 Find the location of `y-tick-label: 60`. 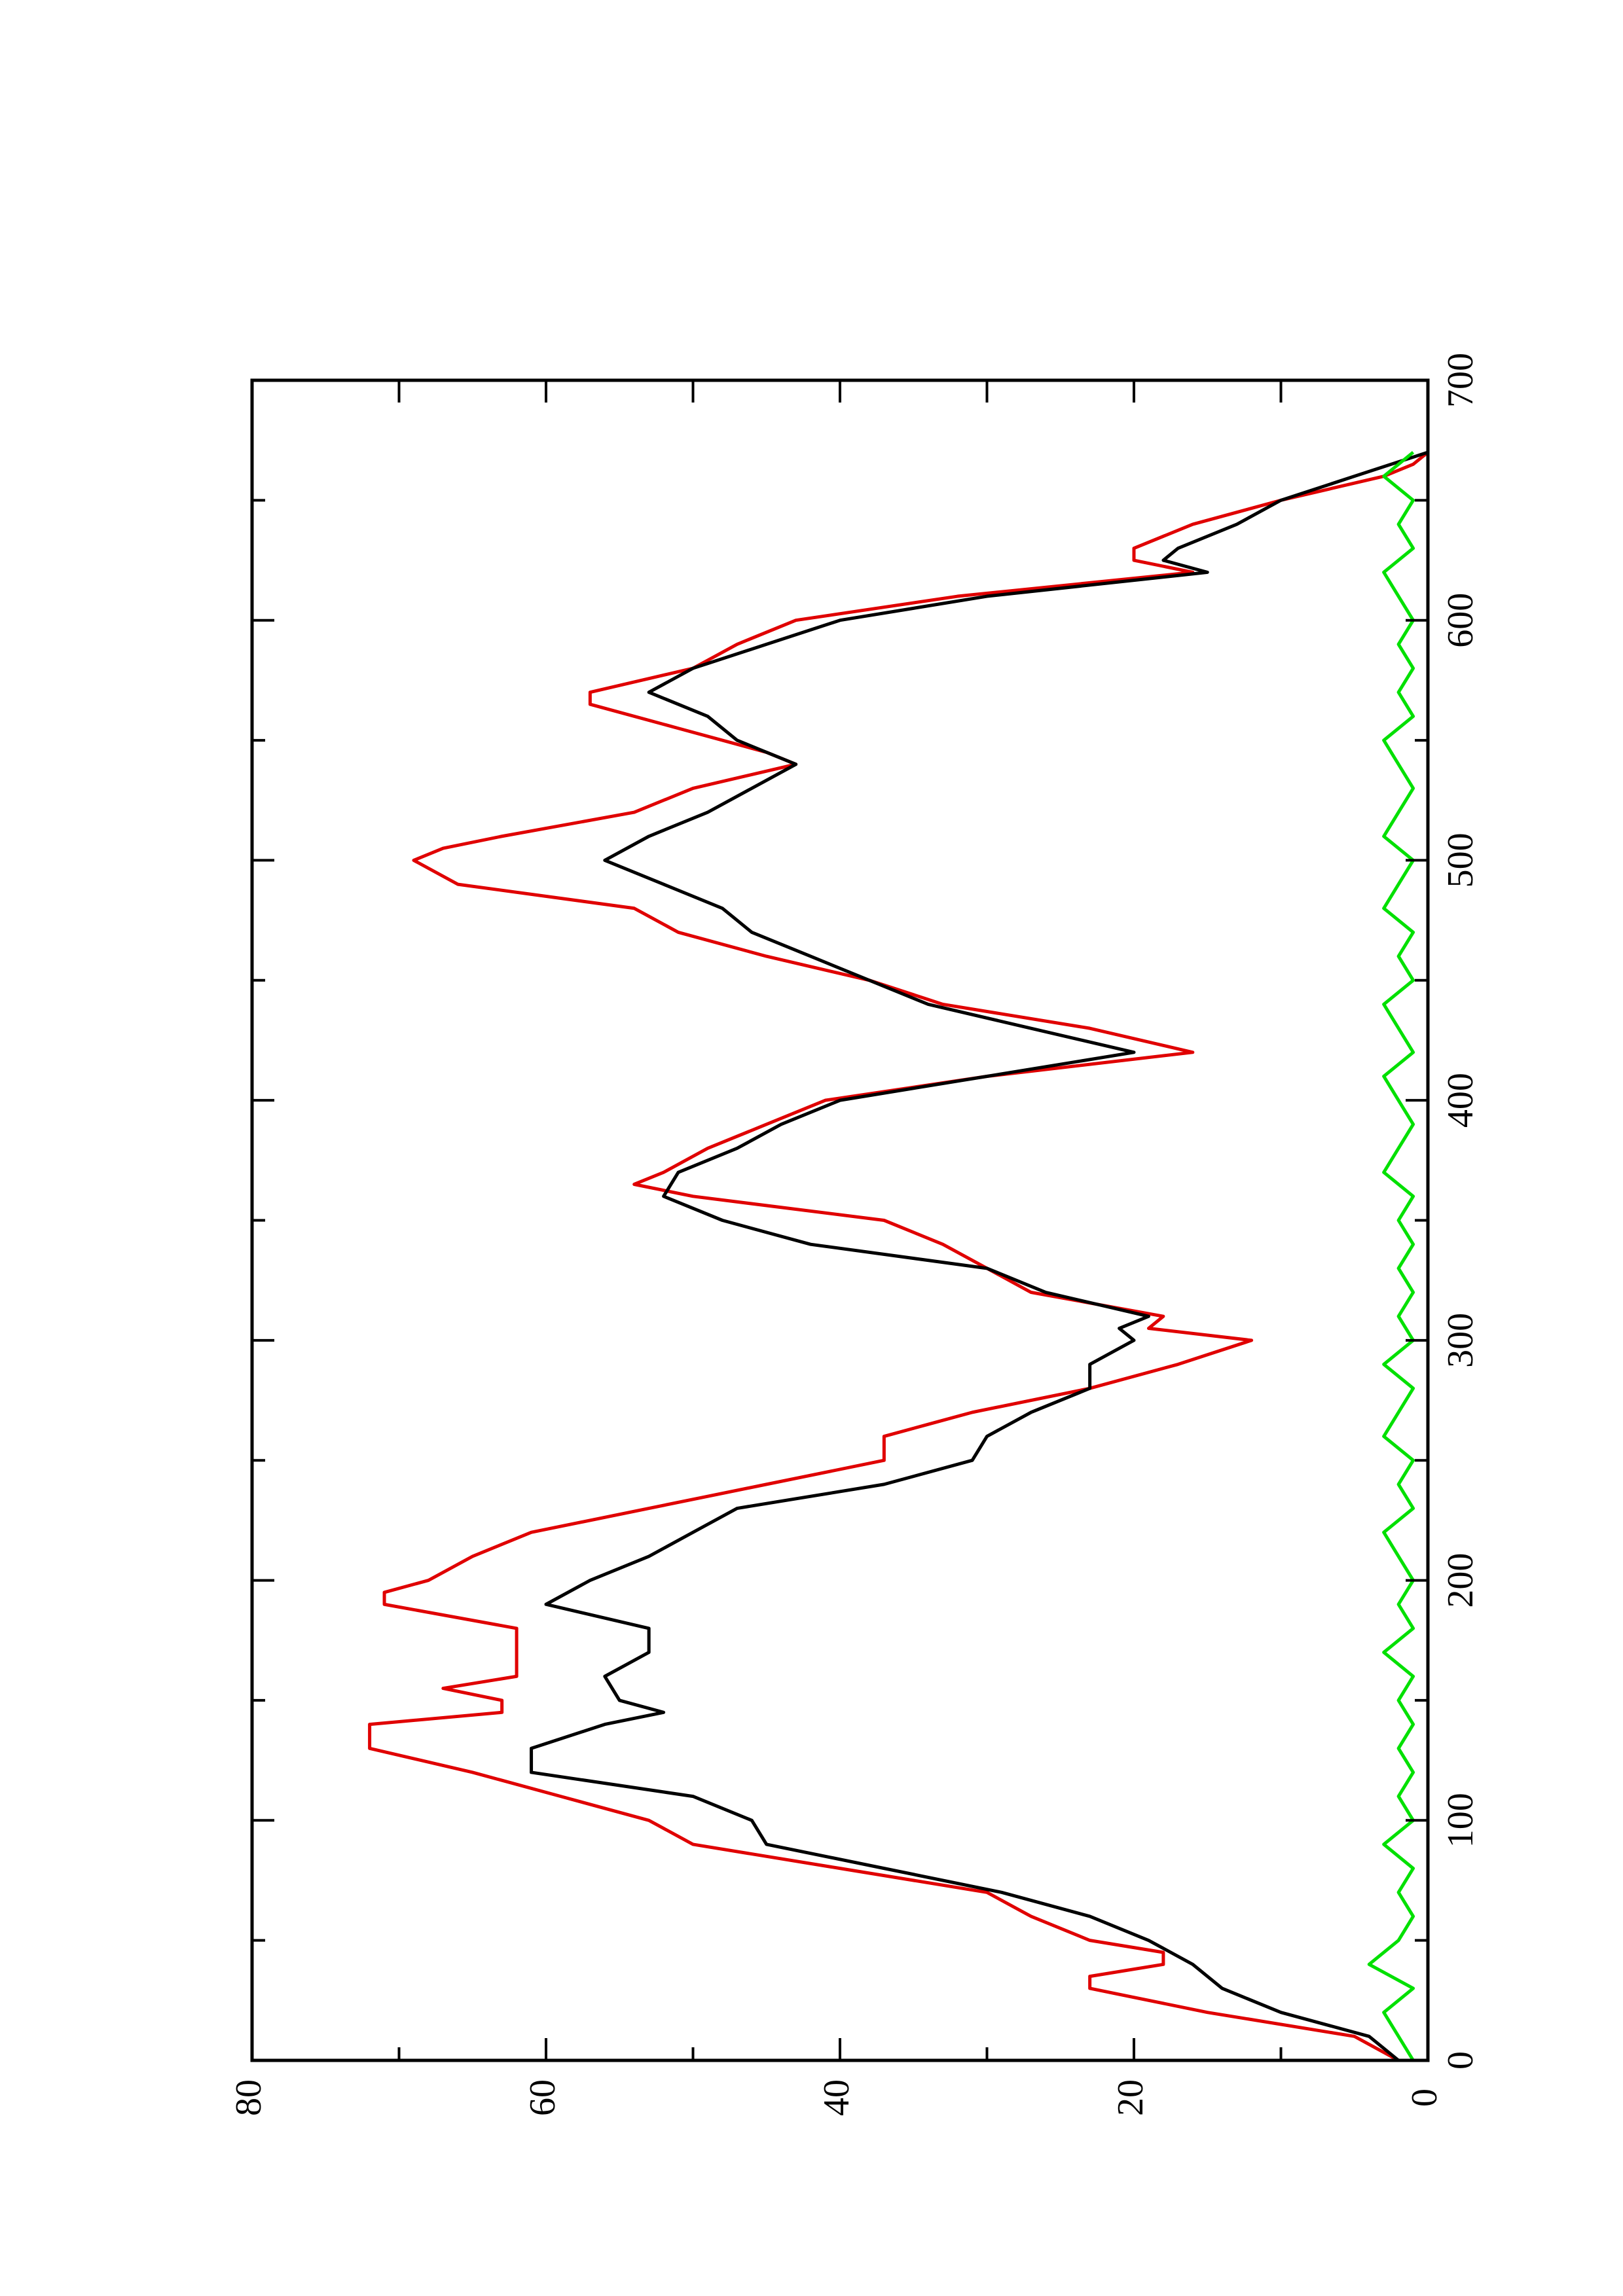

y-tick-label: 60 is located at coordinates (542, 2097).